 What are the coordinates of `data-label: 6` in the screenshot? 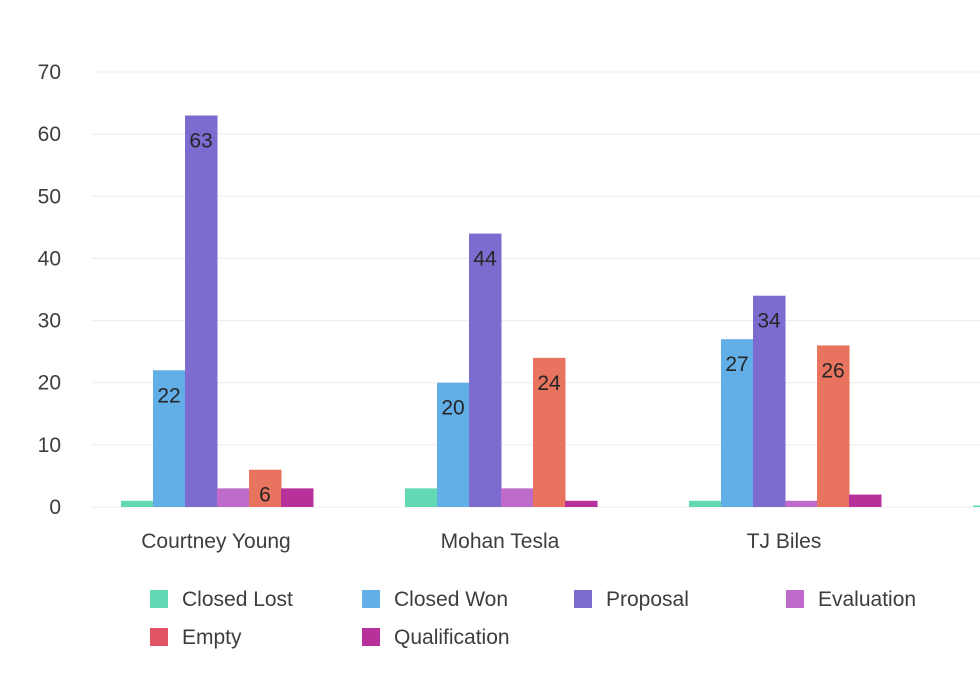 It's located at (265, 495).